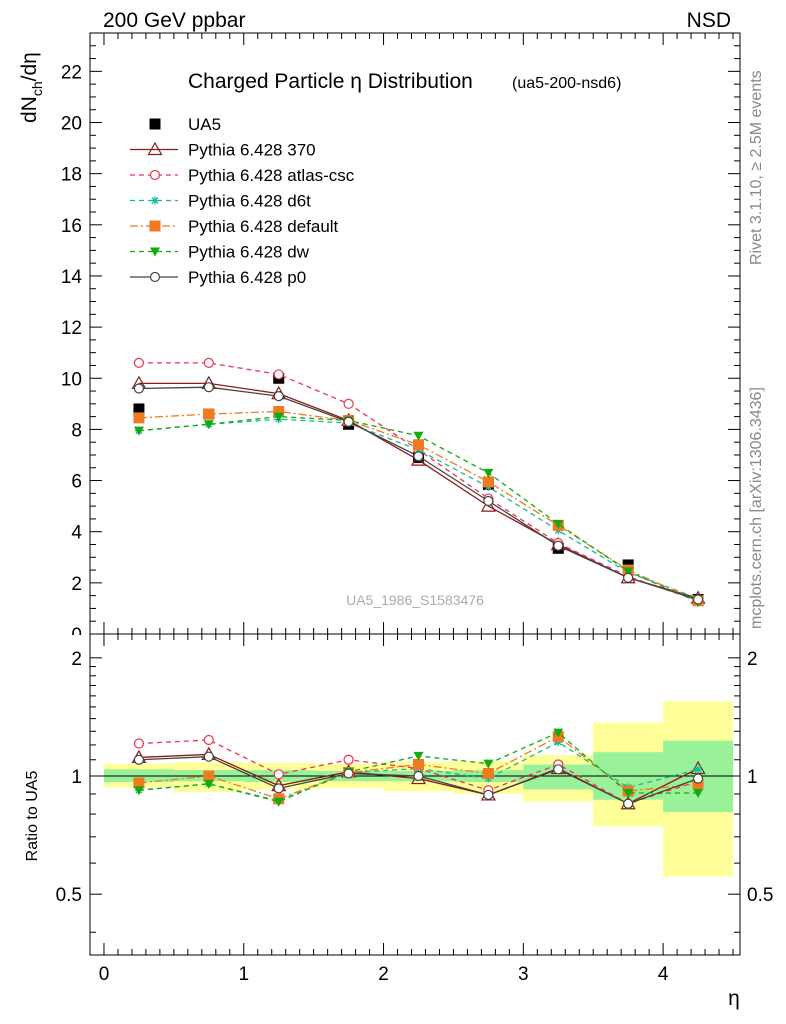  What do you see at coordinates (566, 83) in the screenshot?
I see `chart-subtitle: (ua5-200-nsd6)` at bounding box center [566, 83].